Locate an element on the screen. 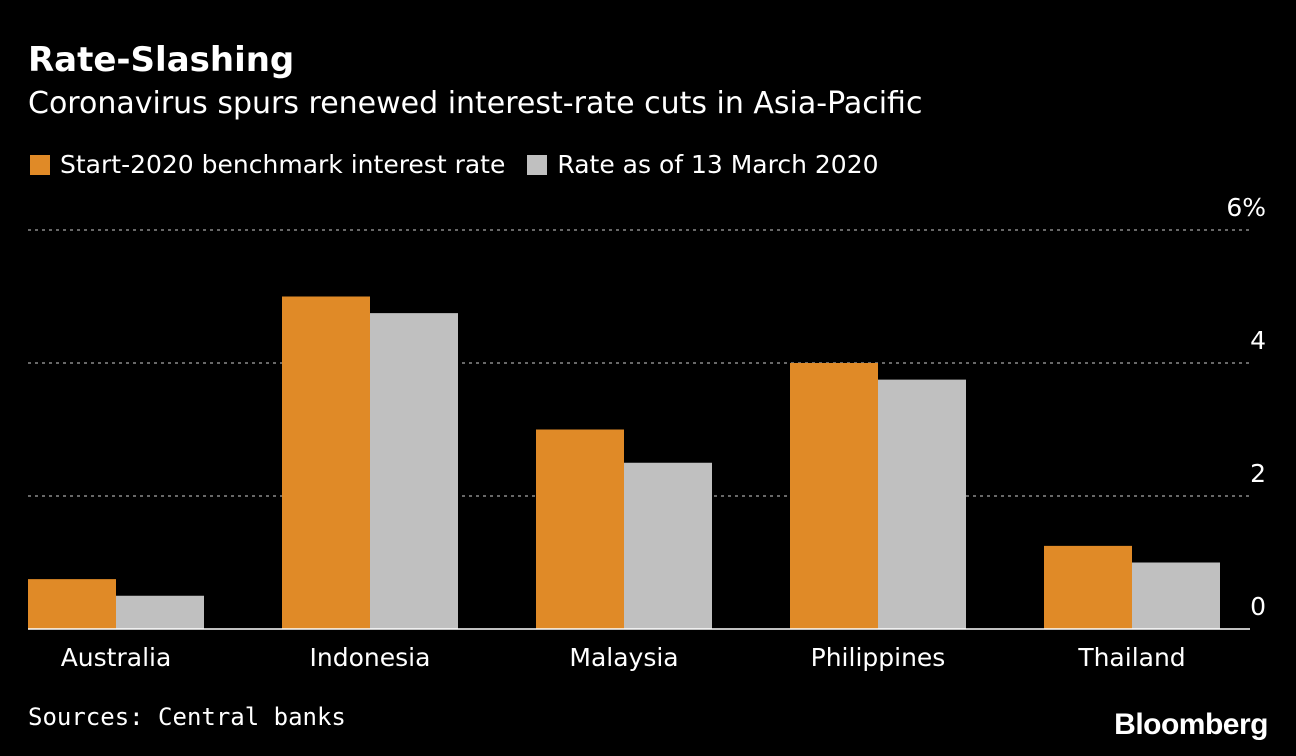 The height and width of the screenshot is (756, 1296). y-tick-label-2: 2 is located at coordinates (1258, 473).